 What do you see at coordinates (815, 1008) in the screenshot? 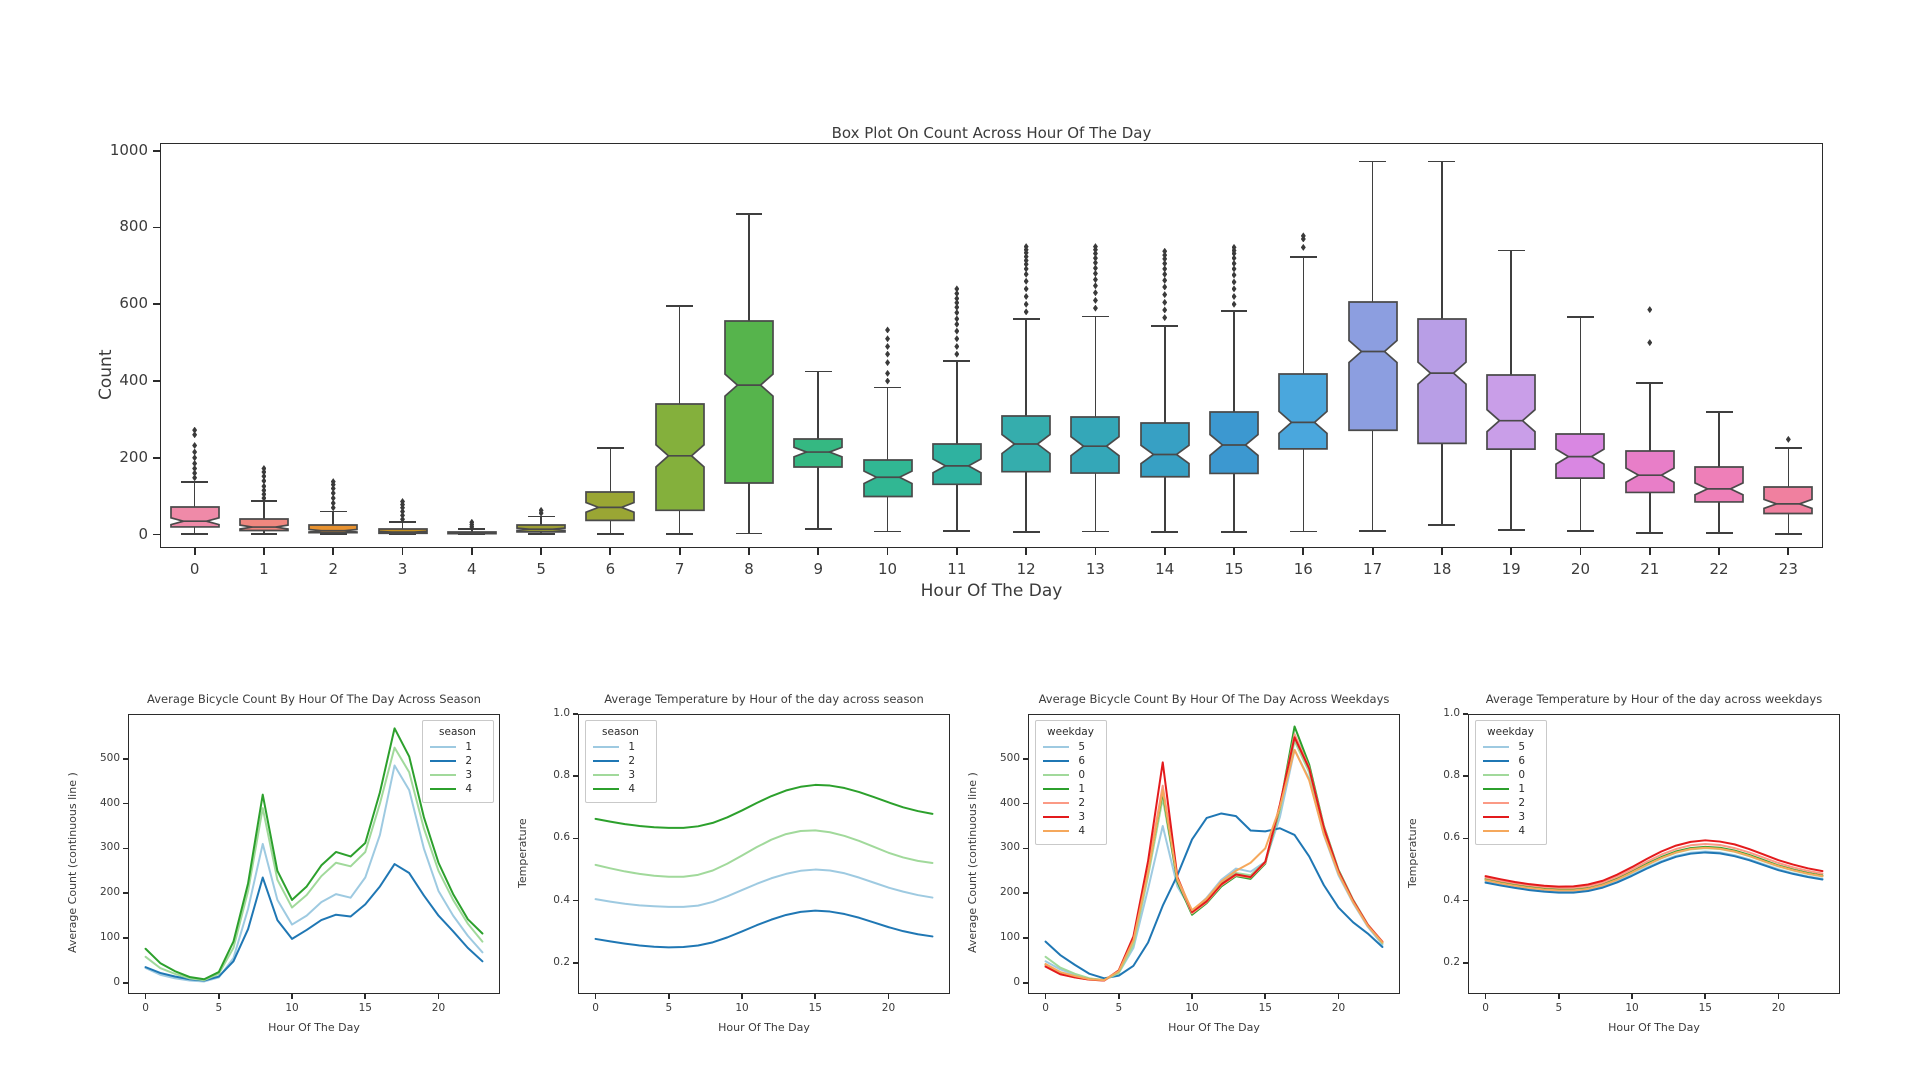
I see `subplot-x-tick-label: 15` at bounding box center [815, 1008].